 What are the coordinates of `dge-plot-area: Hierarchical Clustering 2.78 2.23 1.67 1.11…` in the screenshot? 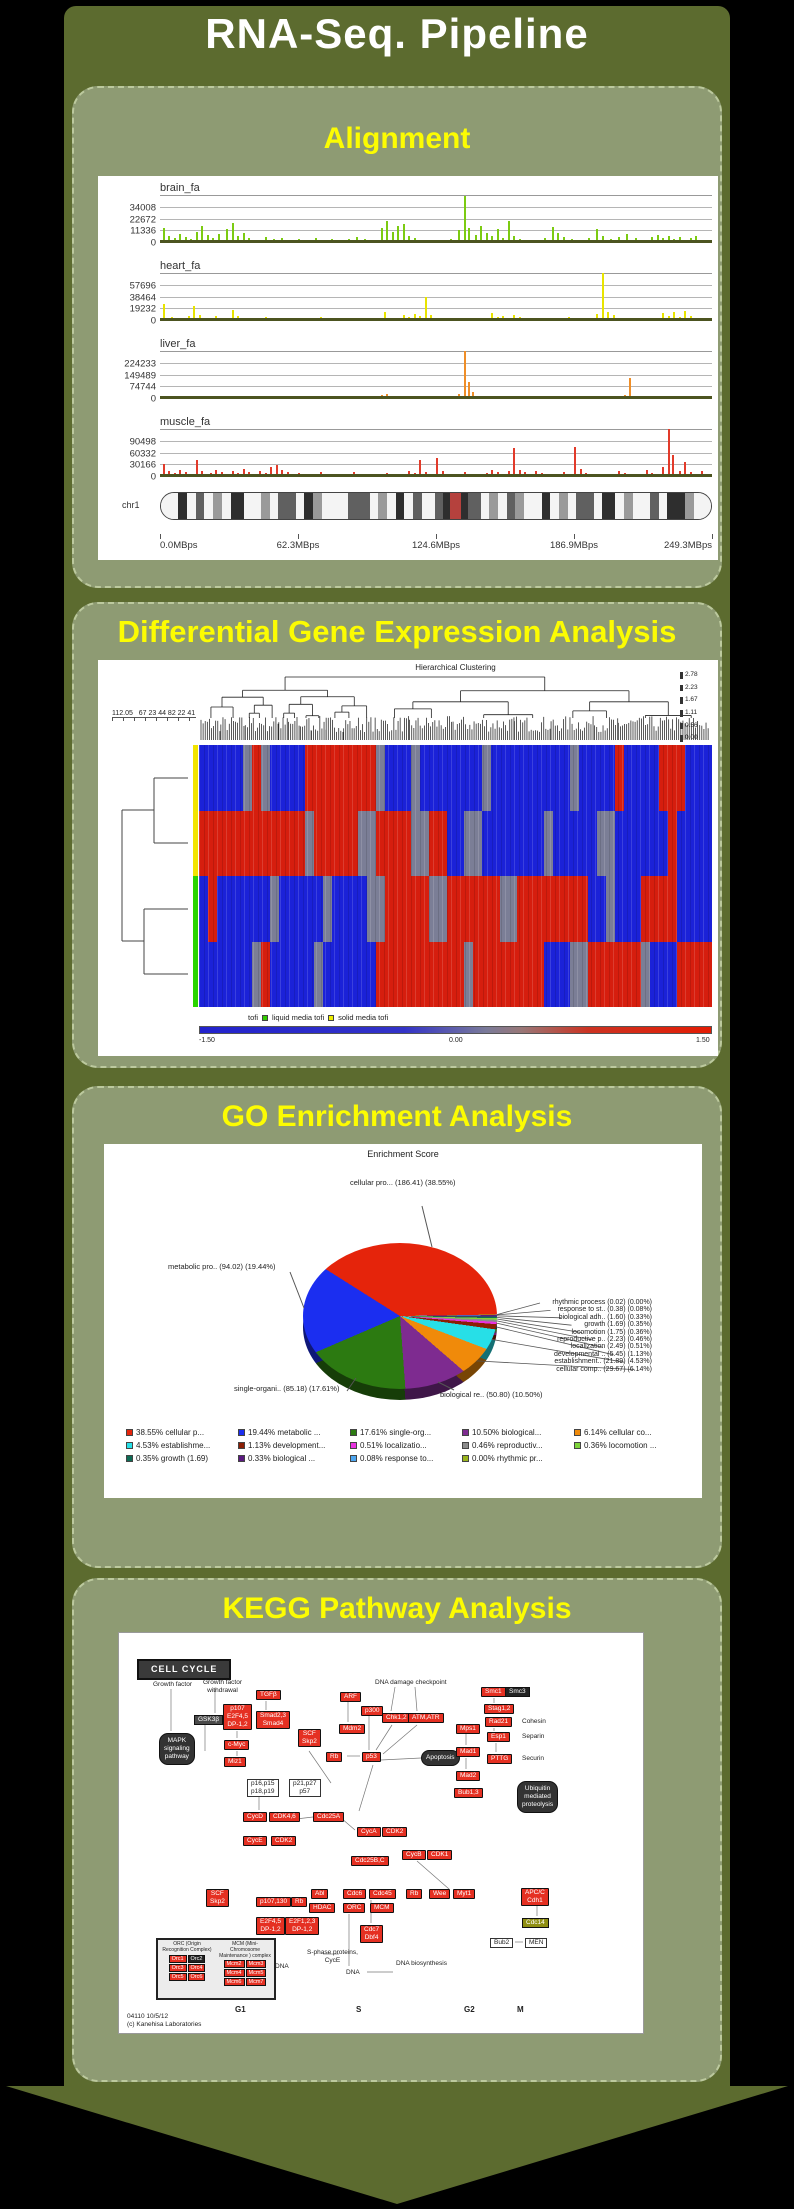 It's located at (408, 858).